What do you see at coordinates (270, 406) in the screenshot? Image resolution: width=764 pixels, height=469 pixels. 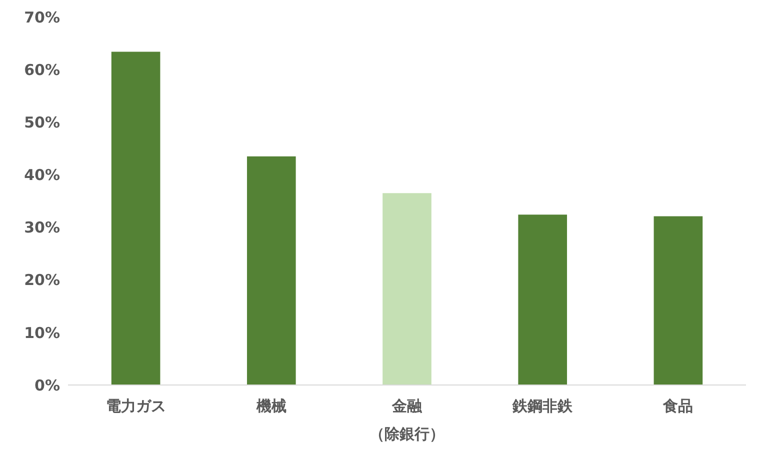 I see `x-tick-label: 機械` at bounding box center [270, 406].